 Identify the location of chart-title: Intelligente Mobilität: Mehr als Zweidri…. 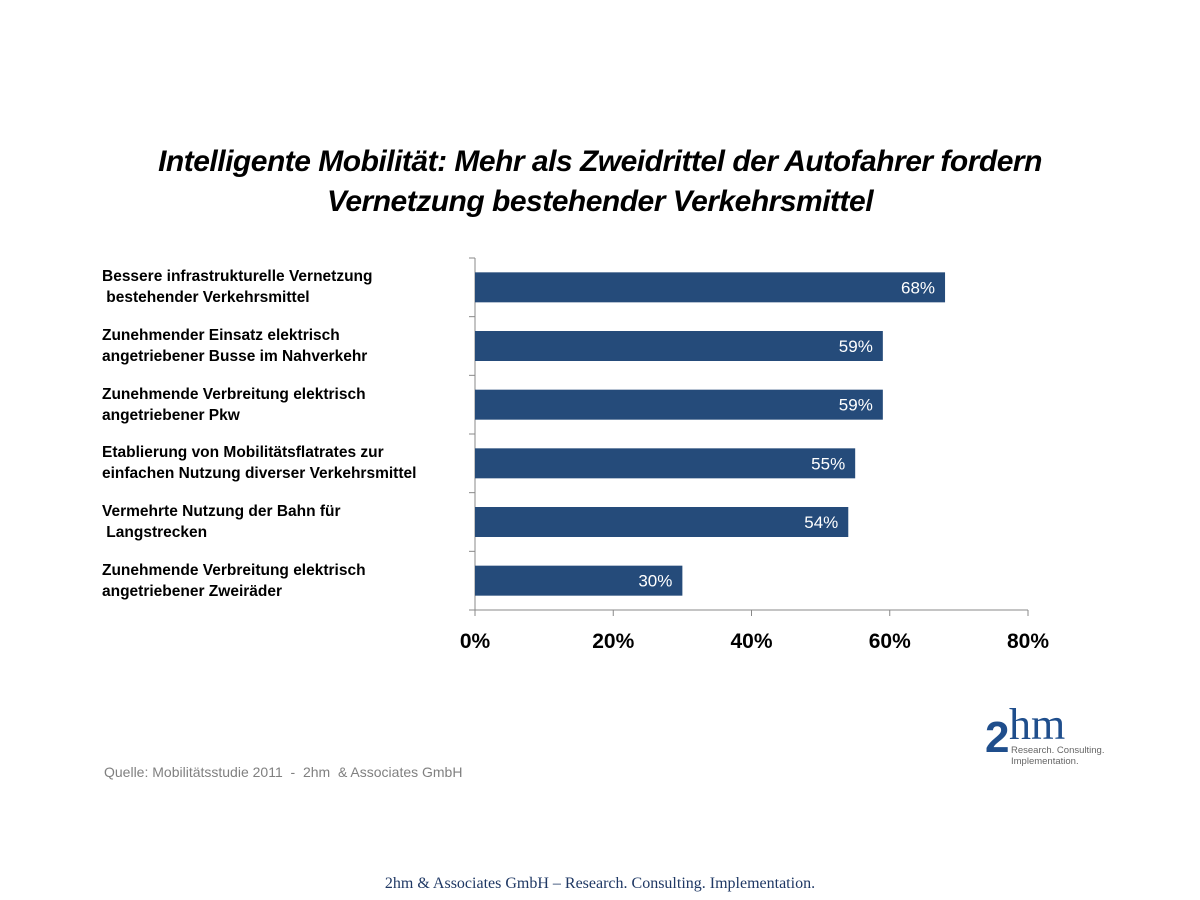
(600, 181).